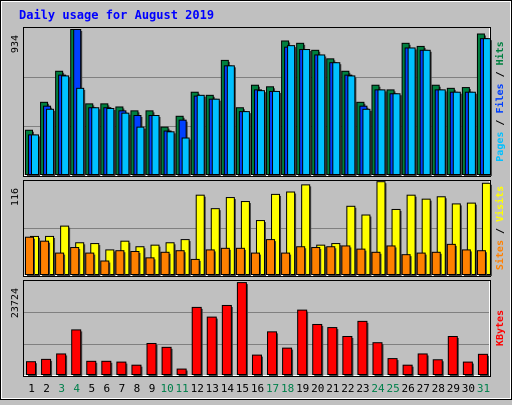  What do you see at coordinates (483, 388) in the screenshot?
I see `day-label-31: 31` at bounding box center [483, 388].